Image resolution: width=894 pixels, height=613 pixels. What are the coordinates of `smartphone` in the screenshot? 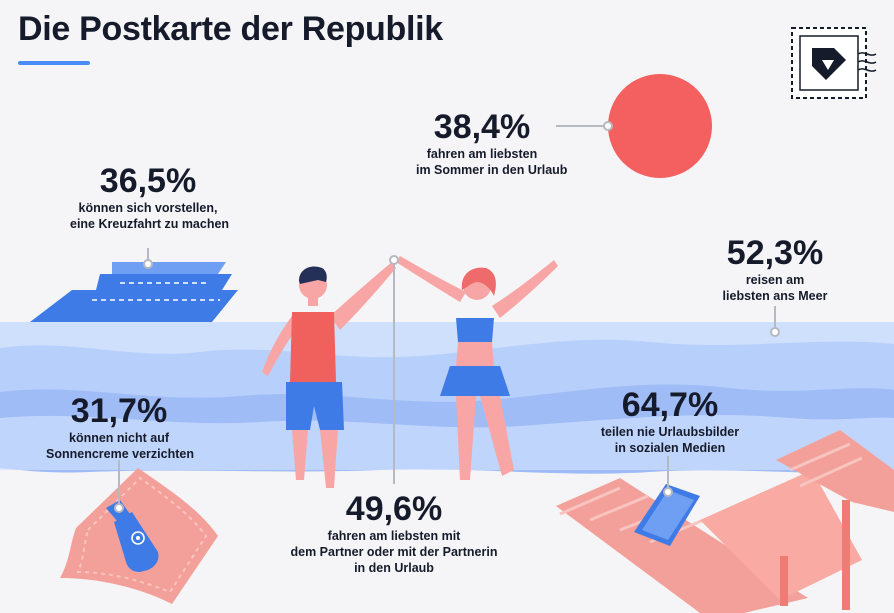 It's located at (667, 515).